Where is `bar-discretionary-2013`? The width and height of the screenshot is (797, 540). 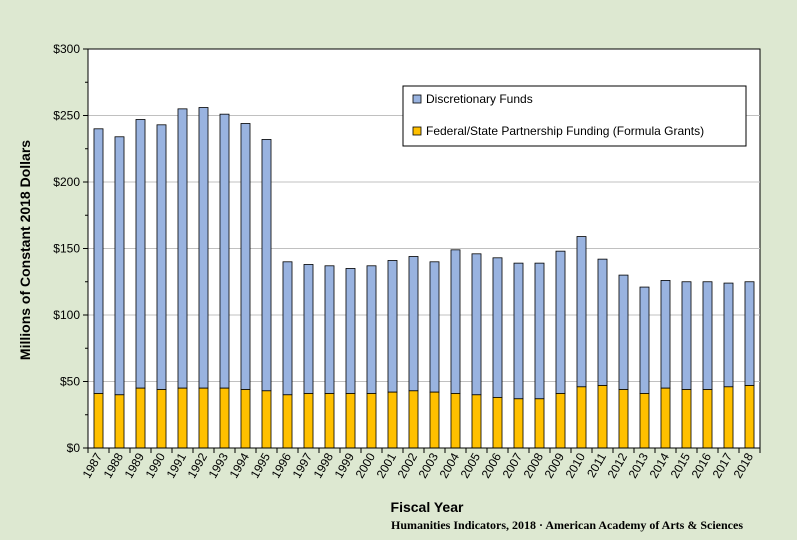
bar-discretionary-2013 is located at coordinates (644, 340).